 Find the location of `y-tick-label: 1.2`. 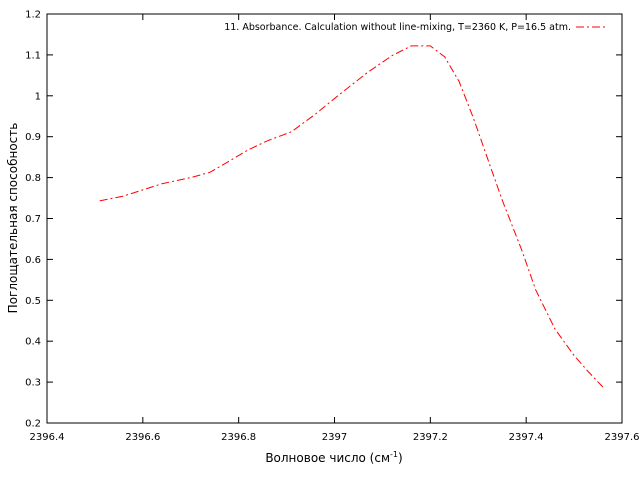

y-tick-label: 1.2 is located at coordinates (33, 15).